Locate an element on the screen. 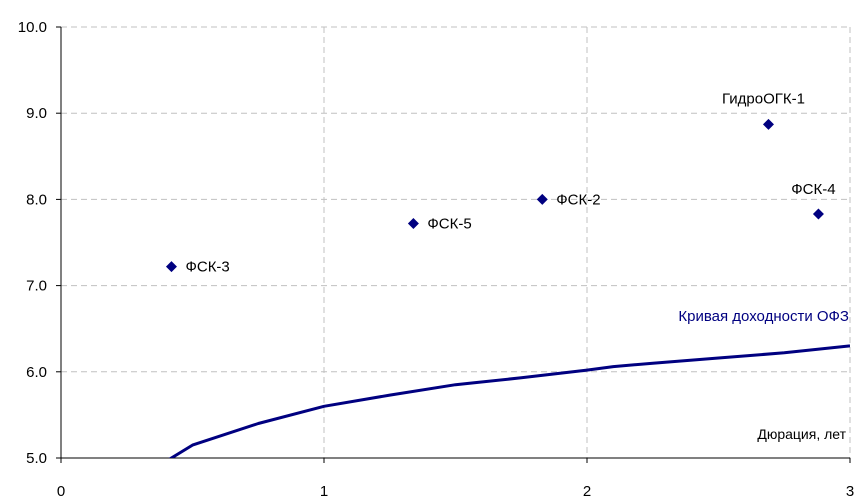 The image size is (858, 500). x-tick-label: 3 is located at coordinates (850, 491).